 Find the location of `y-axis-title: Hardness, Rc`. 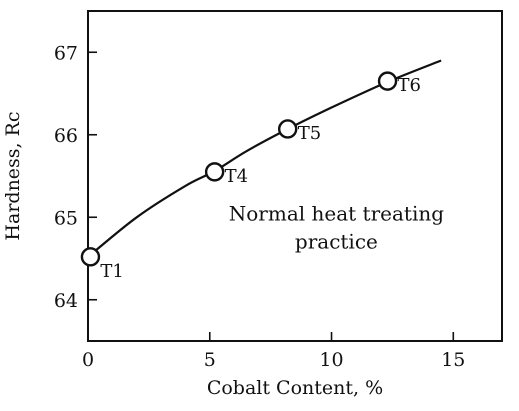

y-axis-title: Hardness, Rc is located at coordinates (13, 175).